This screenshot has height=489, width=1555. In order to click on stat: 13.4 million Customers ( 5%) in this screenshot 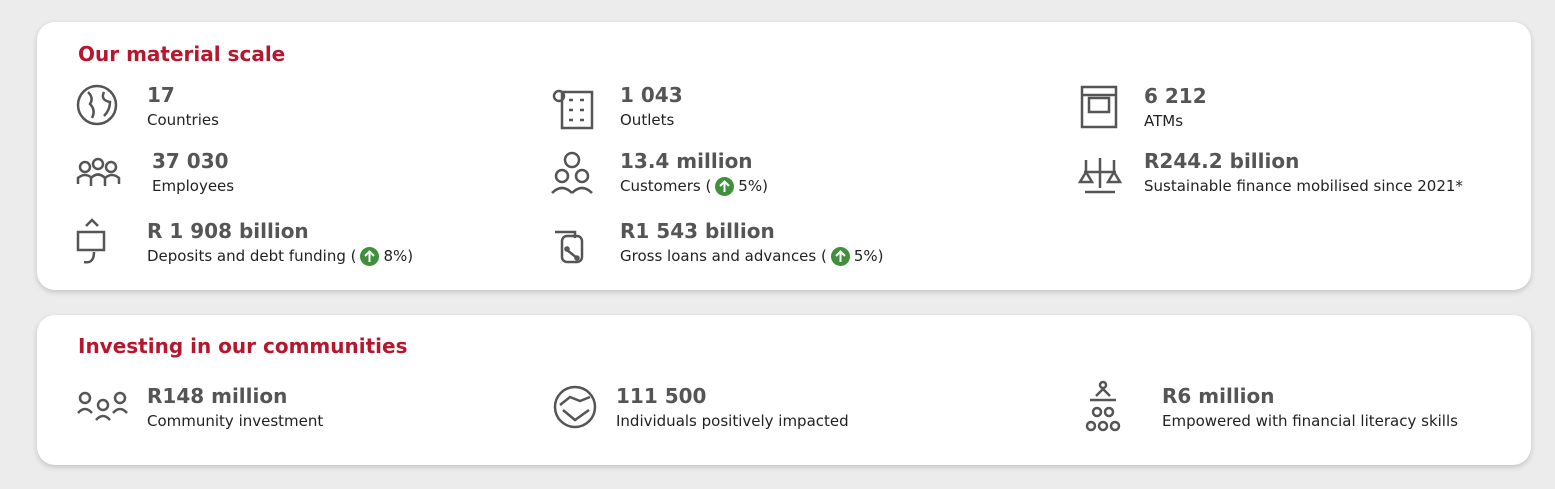, I will do `click(694, 173)`.